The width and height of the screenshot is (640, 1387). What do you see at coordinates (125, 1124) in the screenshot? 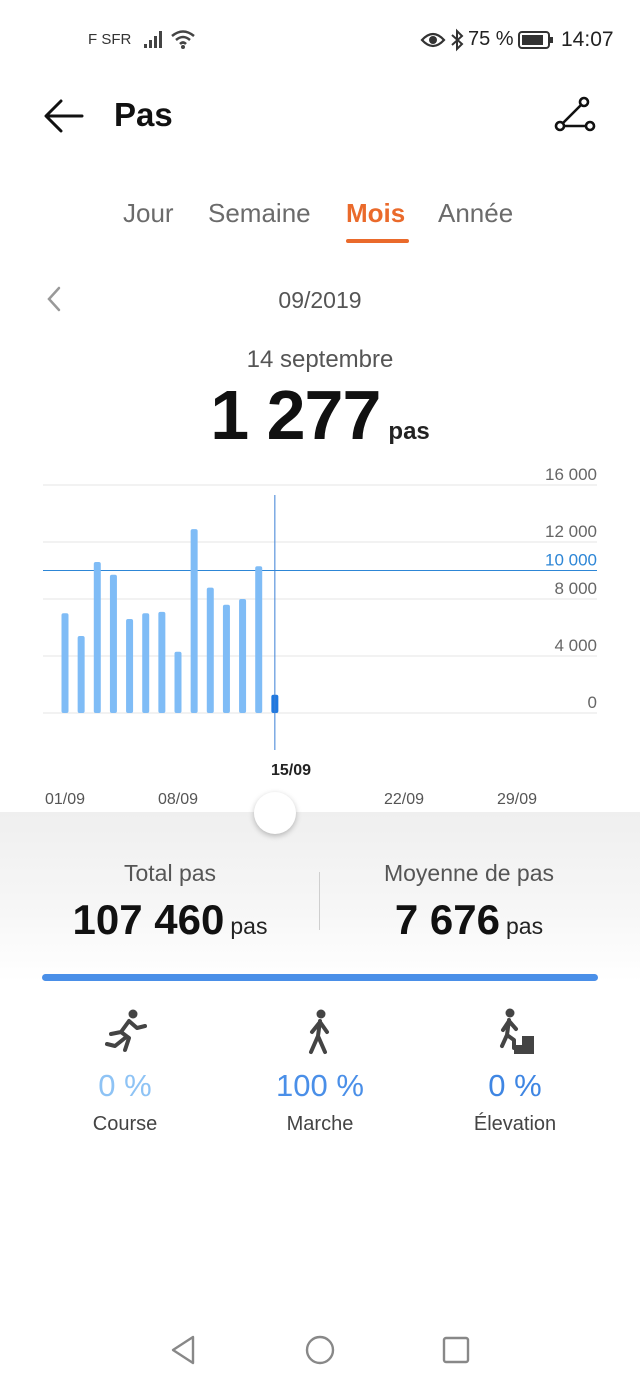
I see `running-label: Course` at bounding box center [125, 1124].